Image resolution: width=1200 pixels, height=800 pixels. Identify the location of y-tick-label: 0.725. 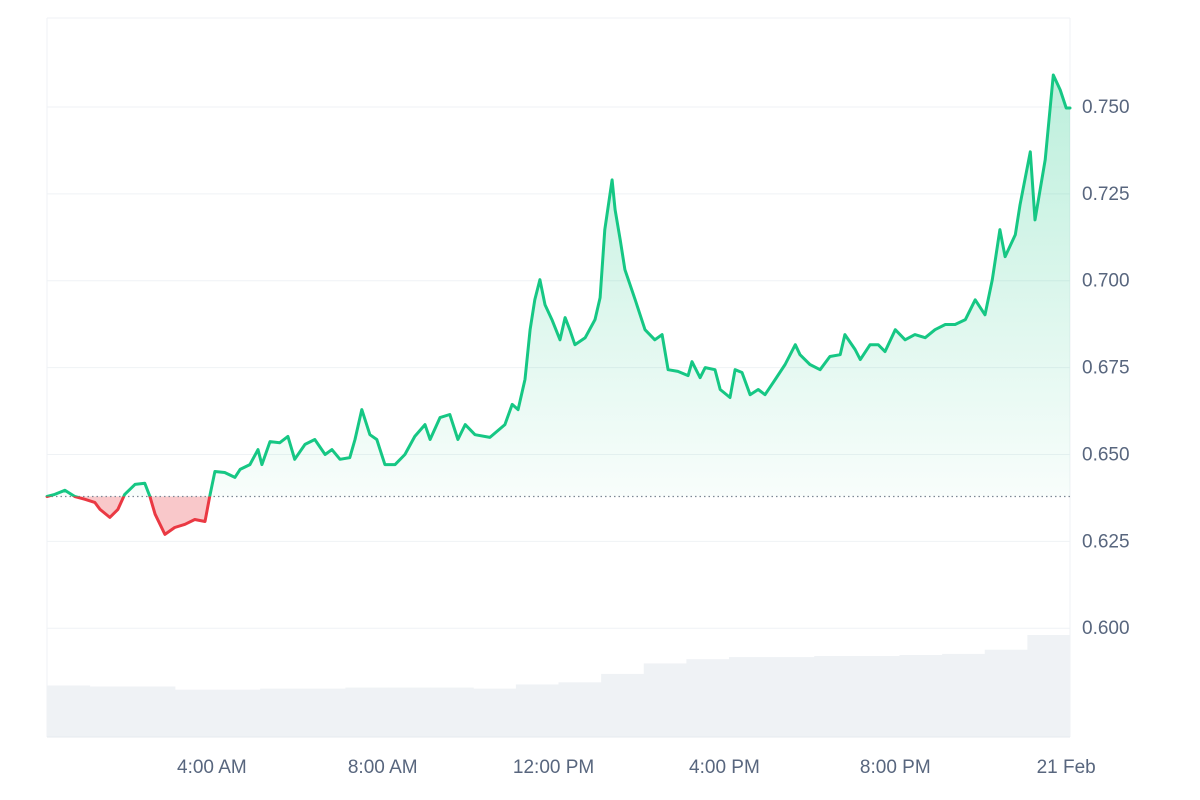
(1106, 194).